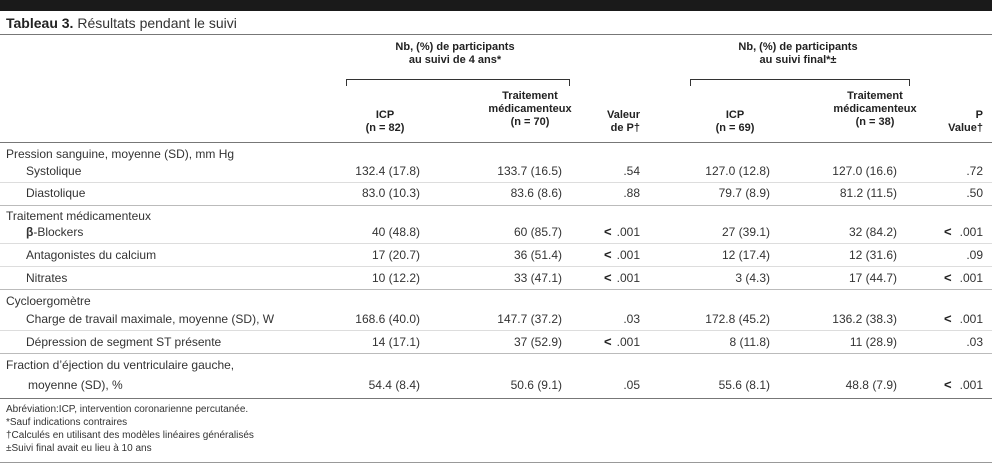 The width and height of the screenshot is (992, 470). What do you see at coordinates (47, 278) in the screenshot?
I see `row-label: Nitrates` at bounding box center [47, 278].